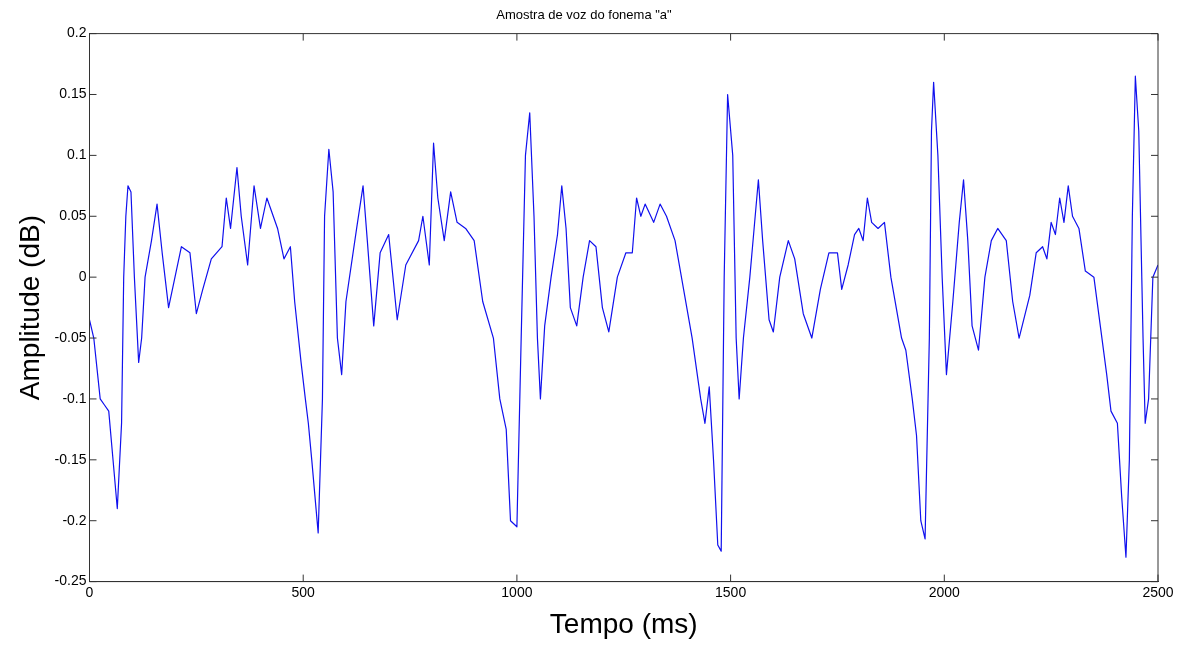 Image resolution: width=1180 pixels, height=648 pixels. I want to click on y-tick-label: -0.2, so click(74, 519).